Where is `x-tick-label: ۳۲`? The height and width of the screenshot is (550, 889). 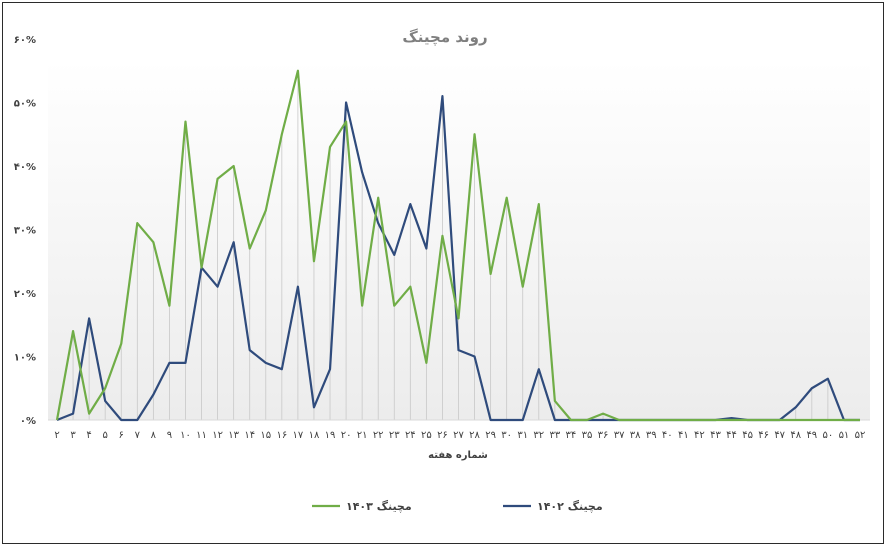
x-tick-label: ۳۲ is located at coordinates (538, 435).